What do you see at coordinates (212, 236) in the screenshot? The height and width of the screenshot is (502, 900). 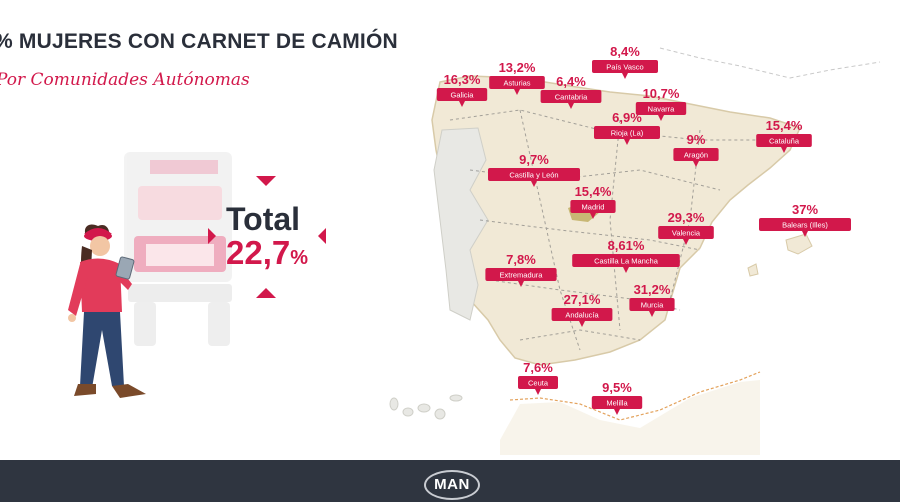 I see `total-arrow-left` at bounding box center [212, 236].